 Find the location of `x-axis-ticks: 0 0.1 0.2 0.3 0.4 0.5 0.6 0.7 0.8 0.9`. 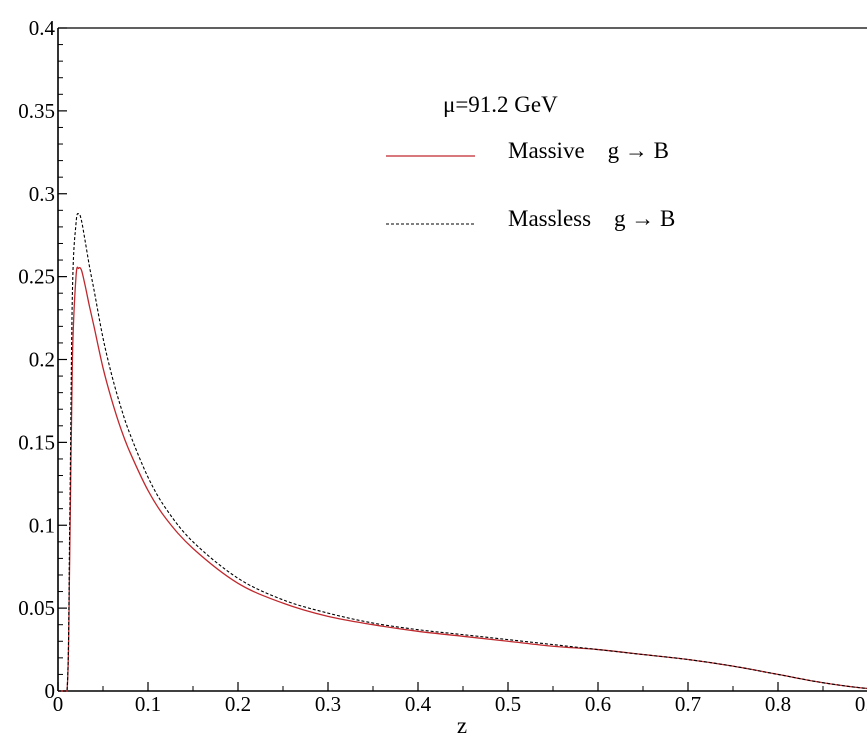

x-axis-ticks: 0 0.1 0.2 0.3 0.4 0.5 0.6 0.7 0.8 0.9 is located at coordinates (460, 699).